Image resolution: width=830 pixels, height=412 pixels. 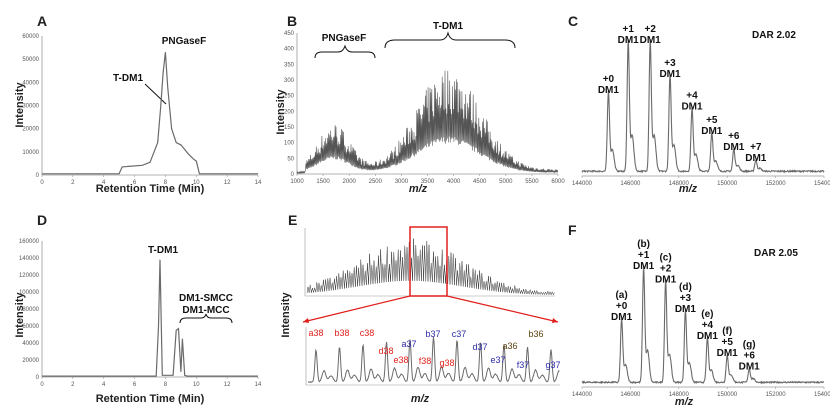 What do you see at coordinates (323, 182) in the screenshot?
I see `x-tick-label: 1500` at bounding box center [323, 182].